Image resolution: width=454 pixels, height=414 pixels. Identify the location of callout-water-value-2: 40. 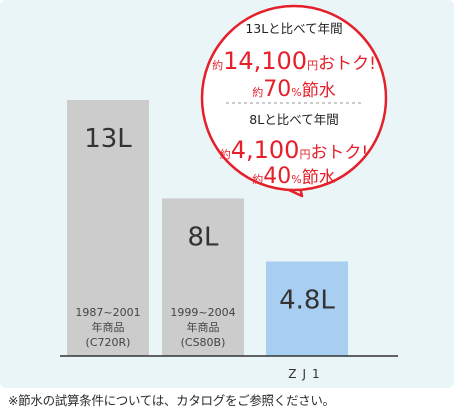
(277, 176).